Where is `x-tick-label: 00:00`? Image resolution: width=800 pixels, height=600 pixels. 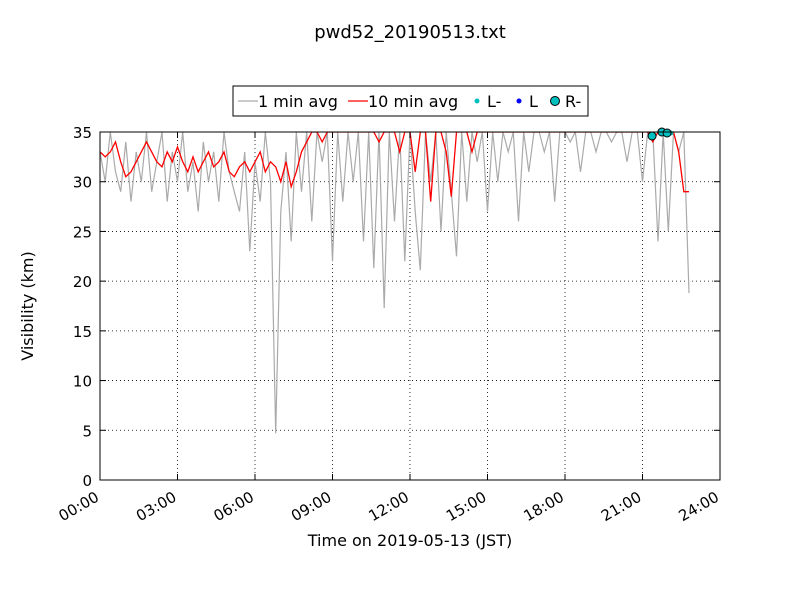 x-tick-label: 00:00 is located at coordinates (79, 506).